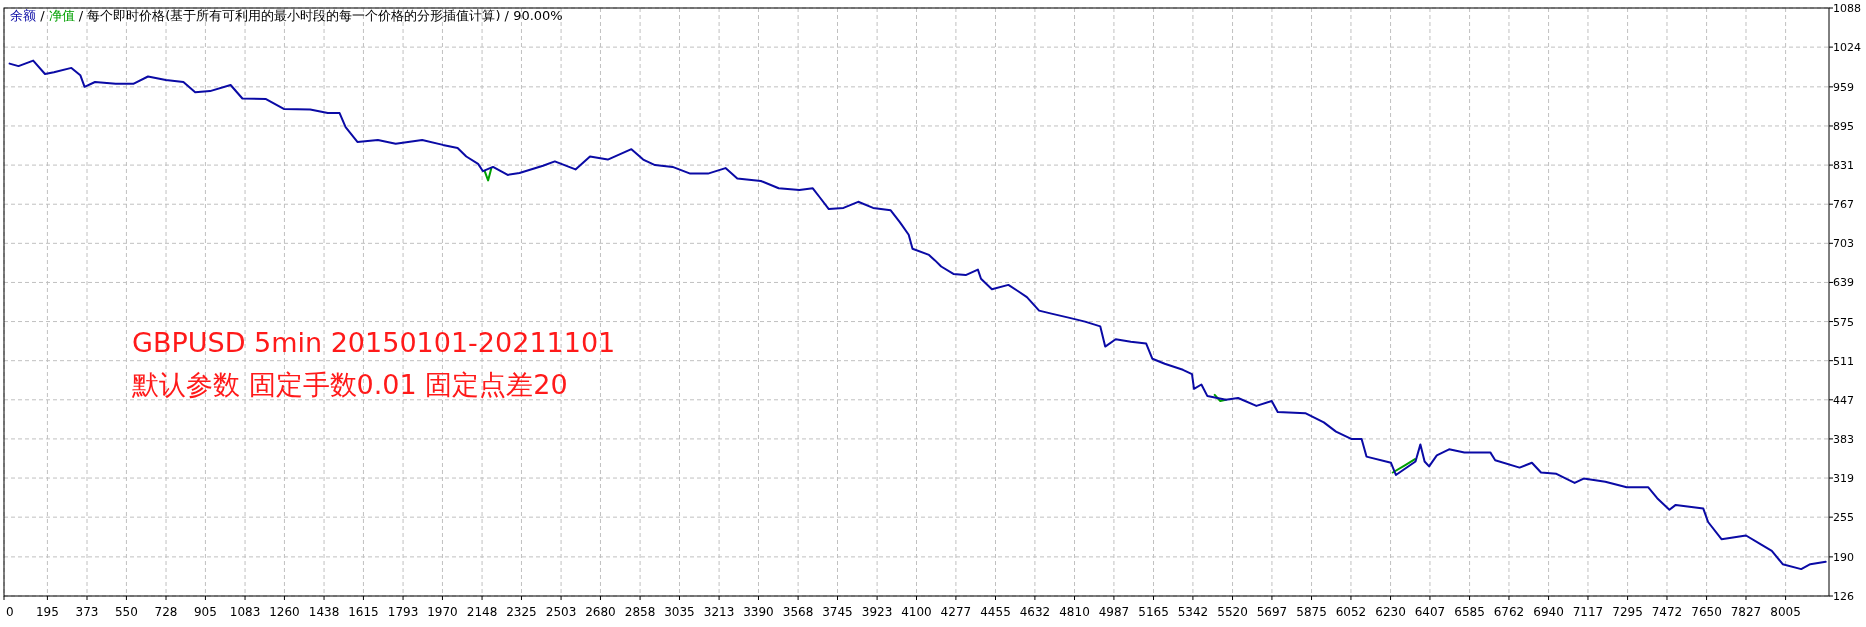  I want to click on x-tick-label: 3745, so click(837, 612).